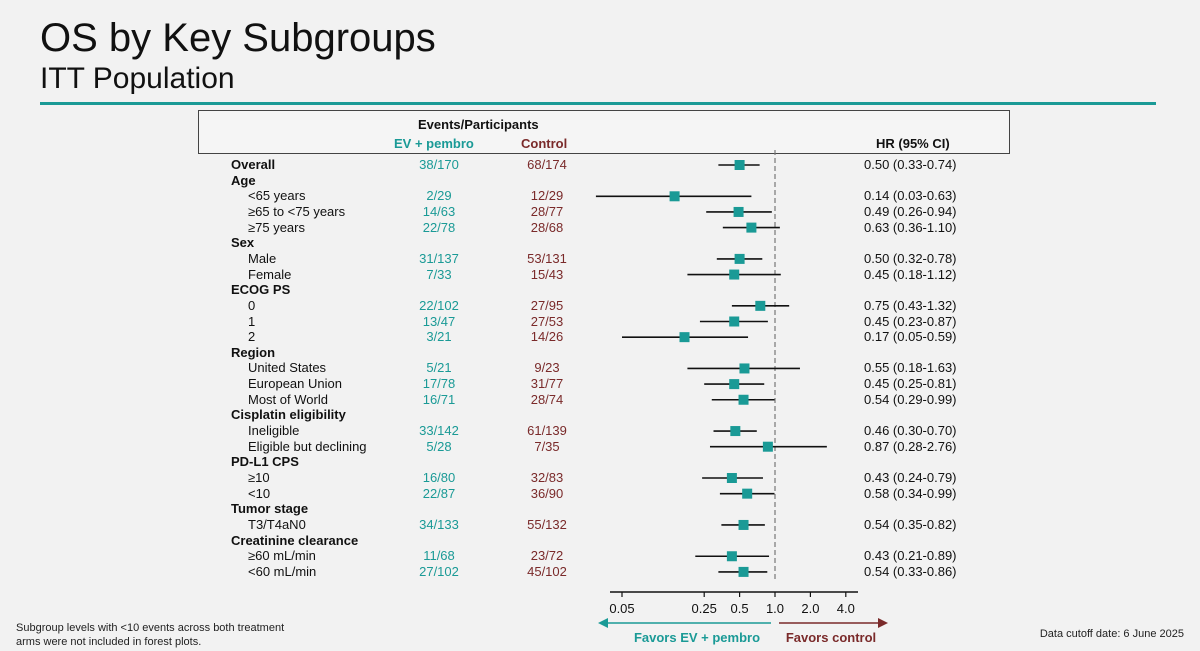 Image resolution: width=1200 pixels, height=651 pixels. I want to click on control-events-cell: 31/77, so click(547, 384).